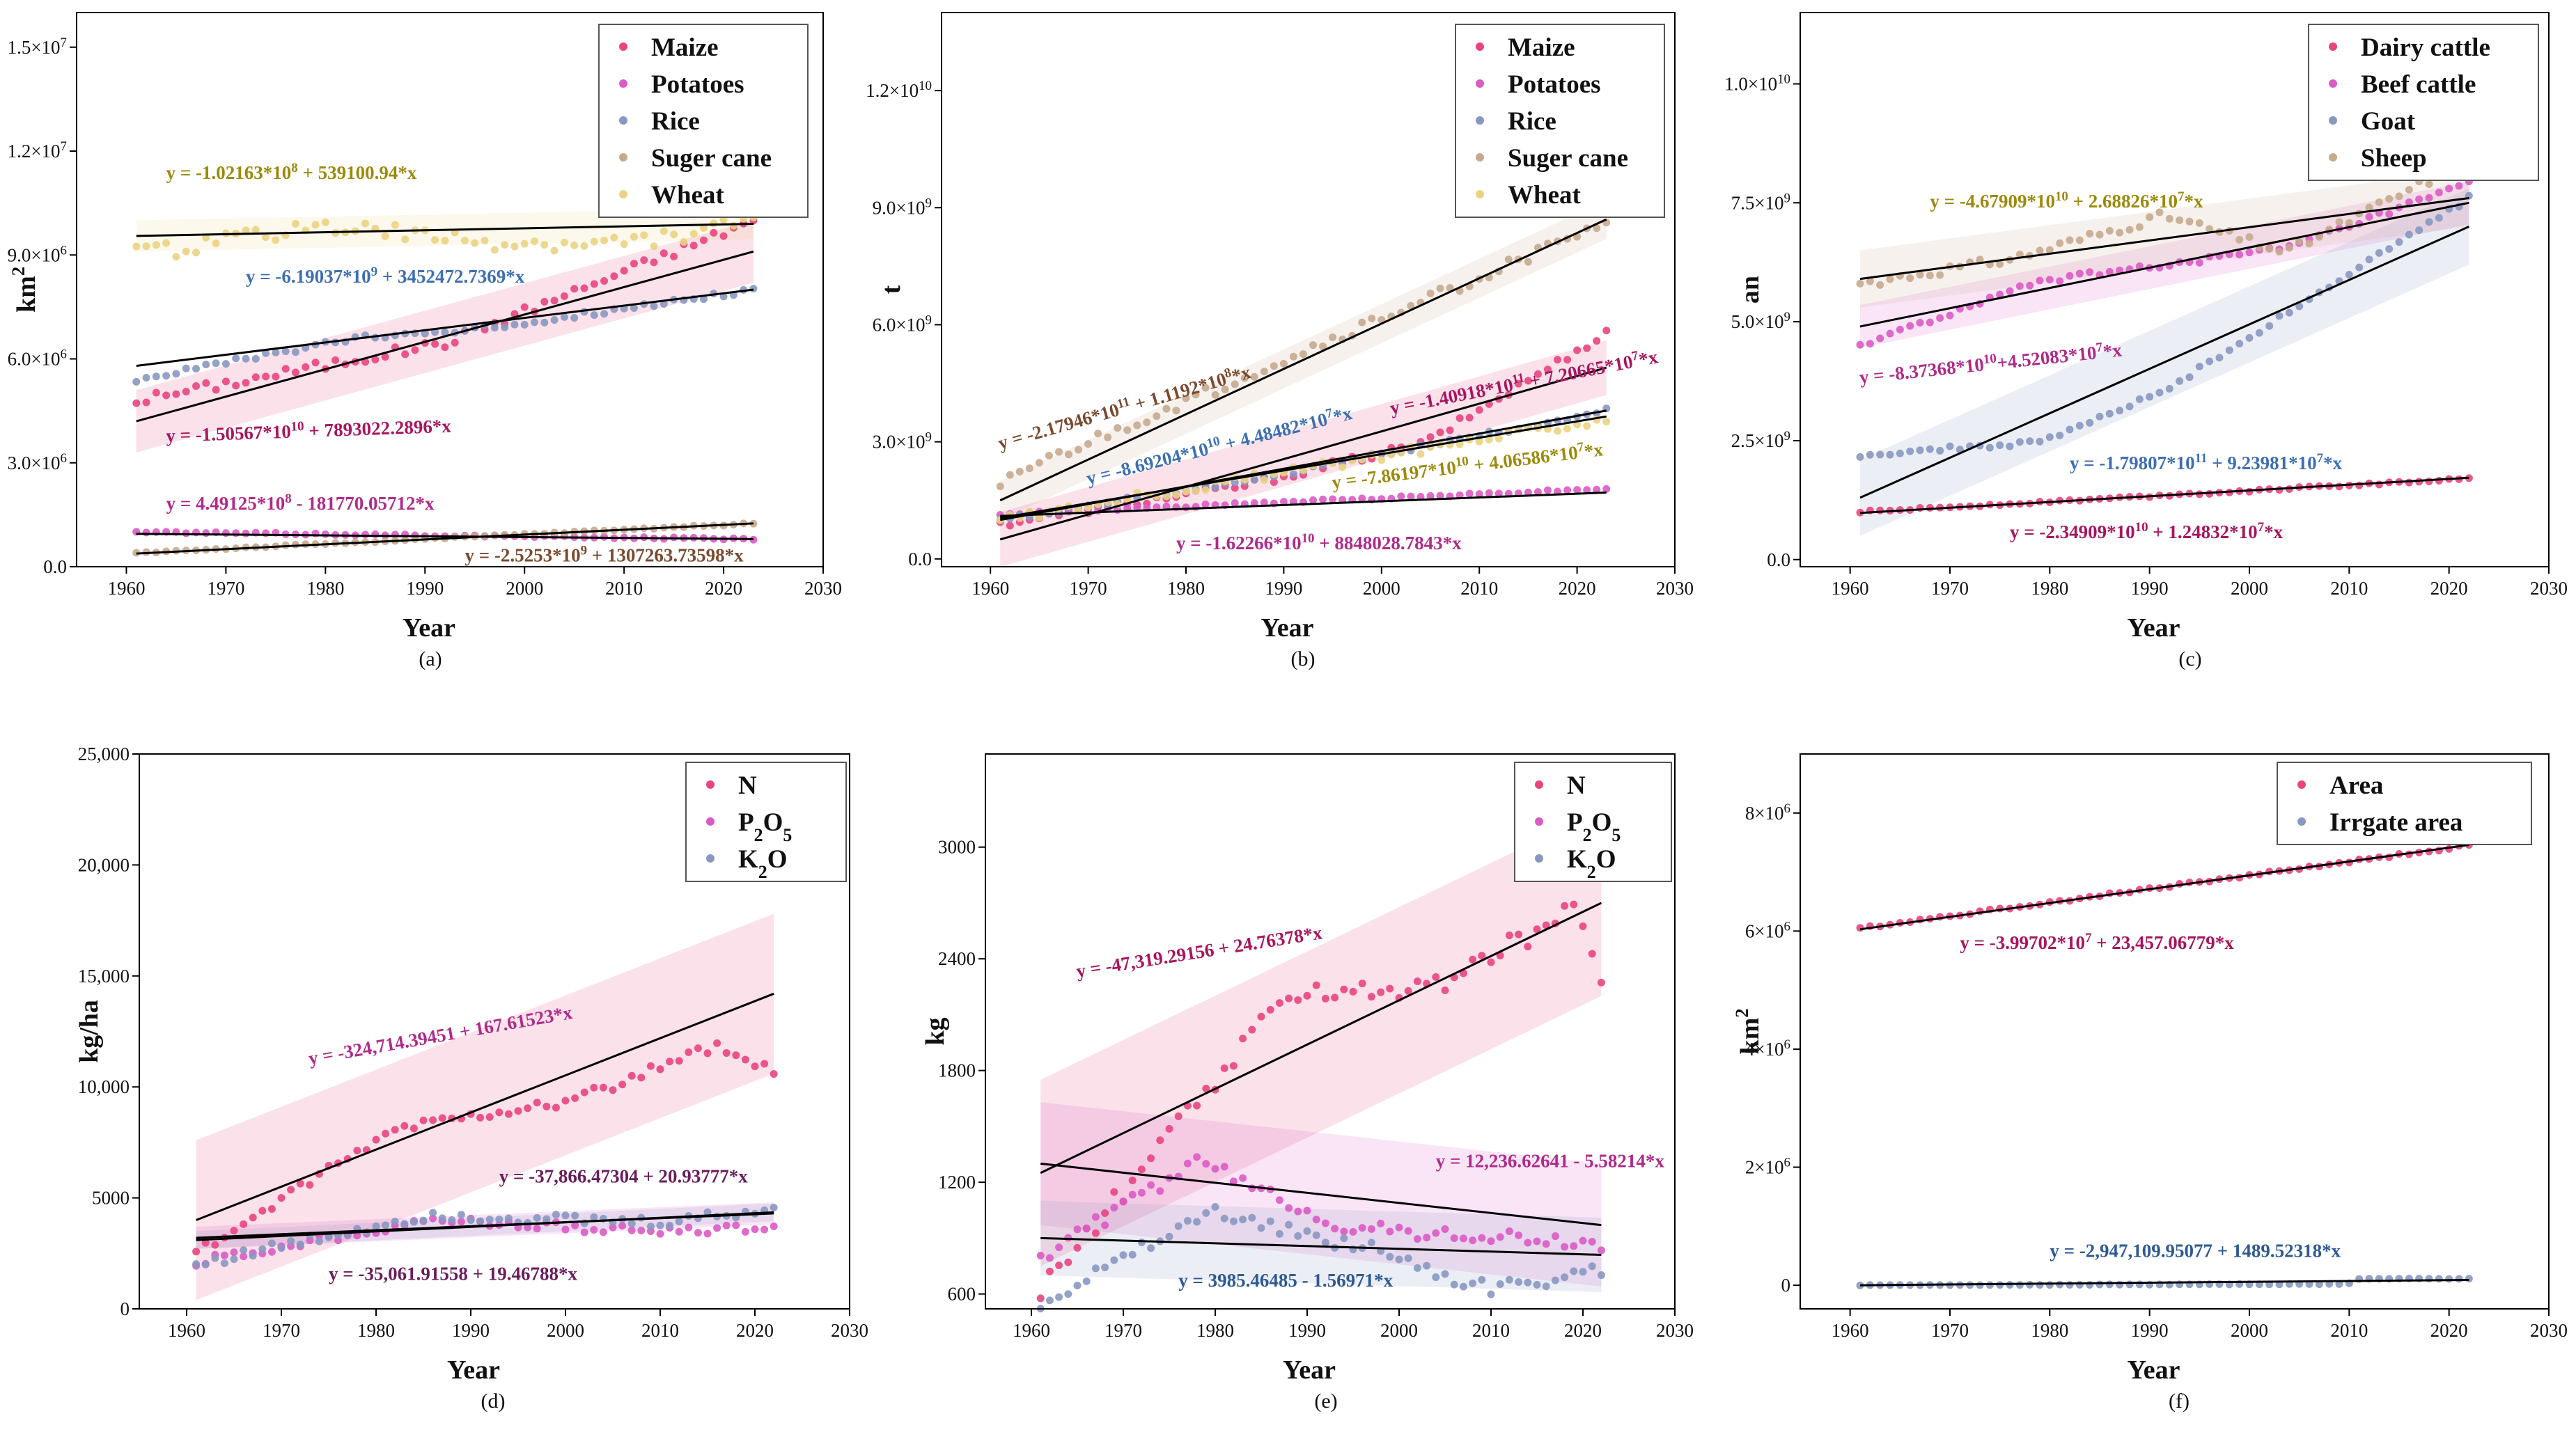  What do you see at coordinates (445, 336) in the screenshot?
I see `trend-line-maize` at bounding box center [445, 336].